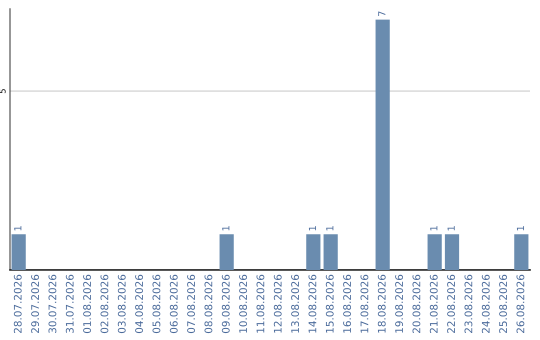 The image size is (540, 340). What do you see at coordinates (208, 304) in the screenshot?
I see `x-tick-label: 08.08.2026` at bounding box center [208, 304].